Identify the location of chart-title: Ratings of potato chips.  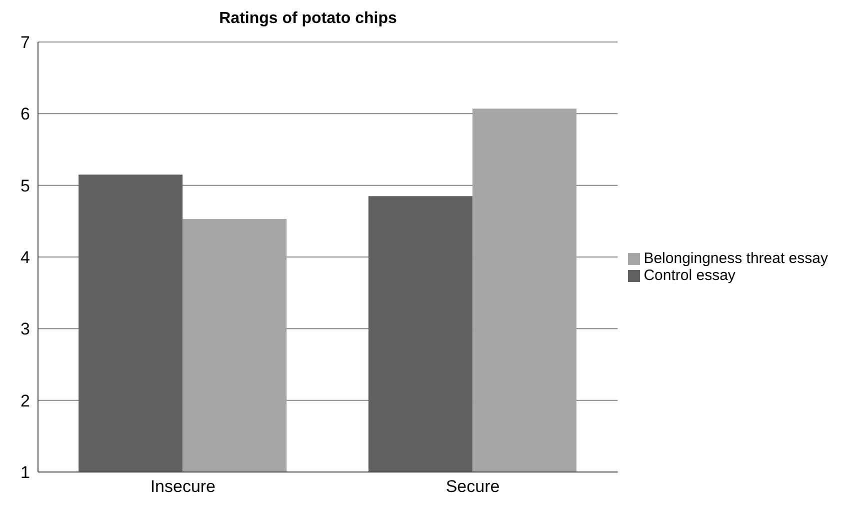
(308, 19).